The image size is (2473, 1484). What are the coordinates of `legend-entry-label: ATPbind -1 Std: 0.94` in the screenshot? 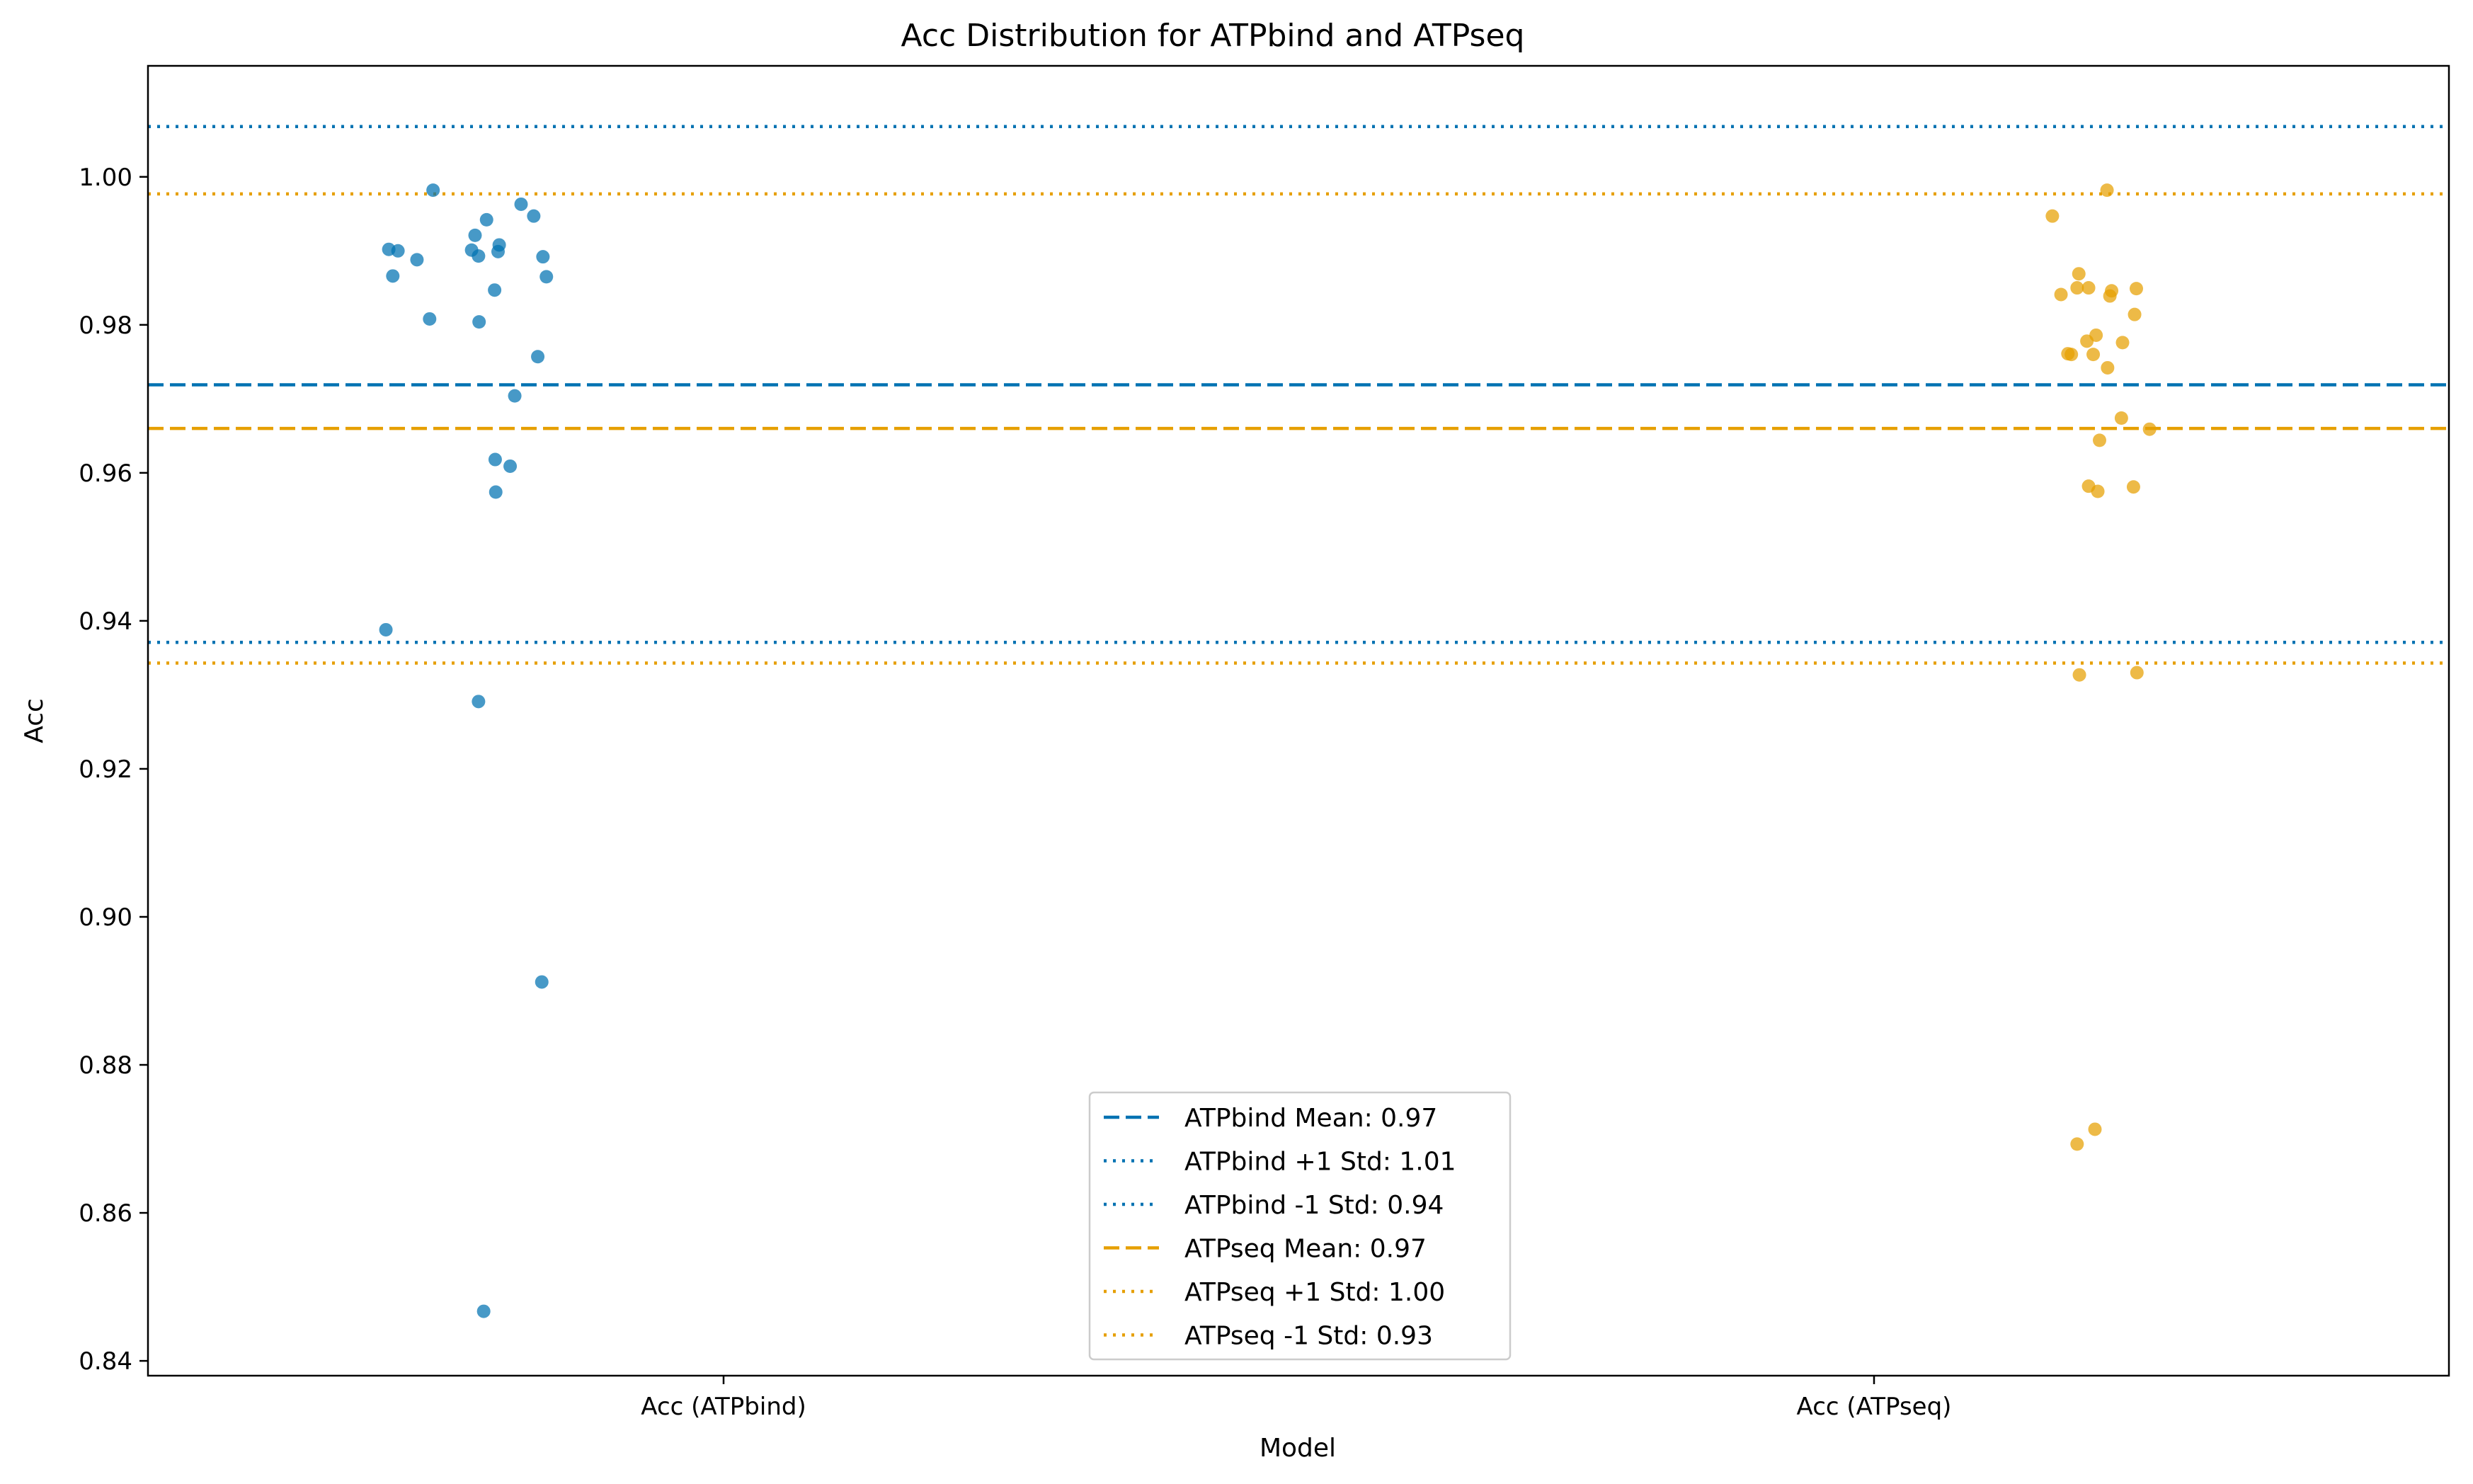 It's located at (1314, 1205).